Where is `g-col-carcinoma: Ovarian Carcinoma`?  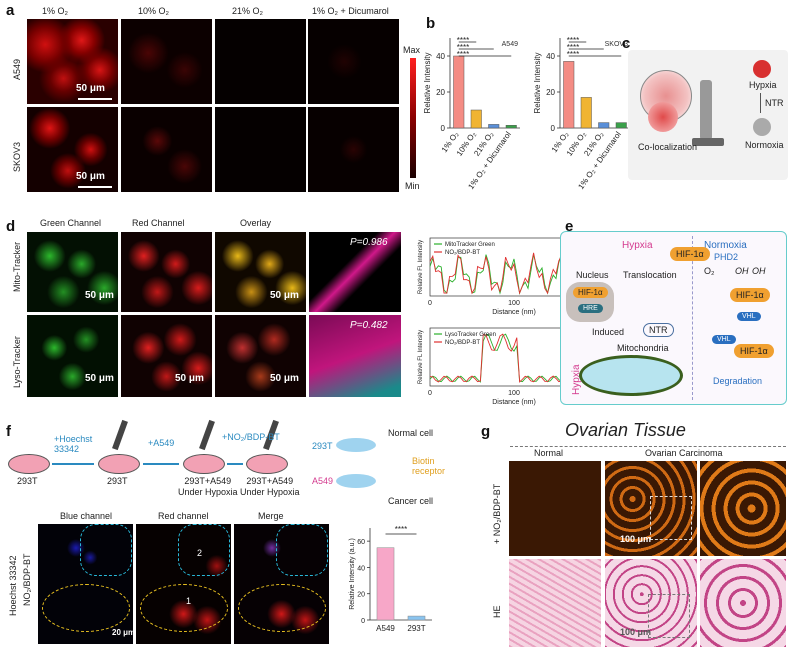 g-col-carcinoma: Ovarian Carcinoma is located at coordinates (684, 453).